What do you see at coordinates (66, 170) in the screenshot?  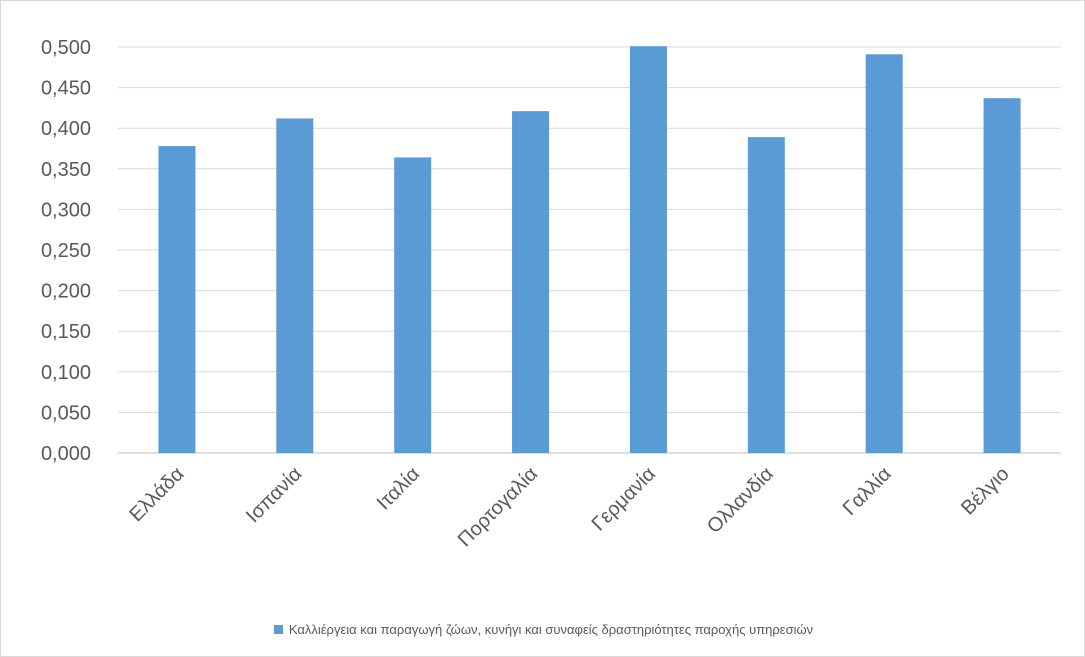 I see `y-tick-label: 0,350` at bounding box center [66, 170].